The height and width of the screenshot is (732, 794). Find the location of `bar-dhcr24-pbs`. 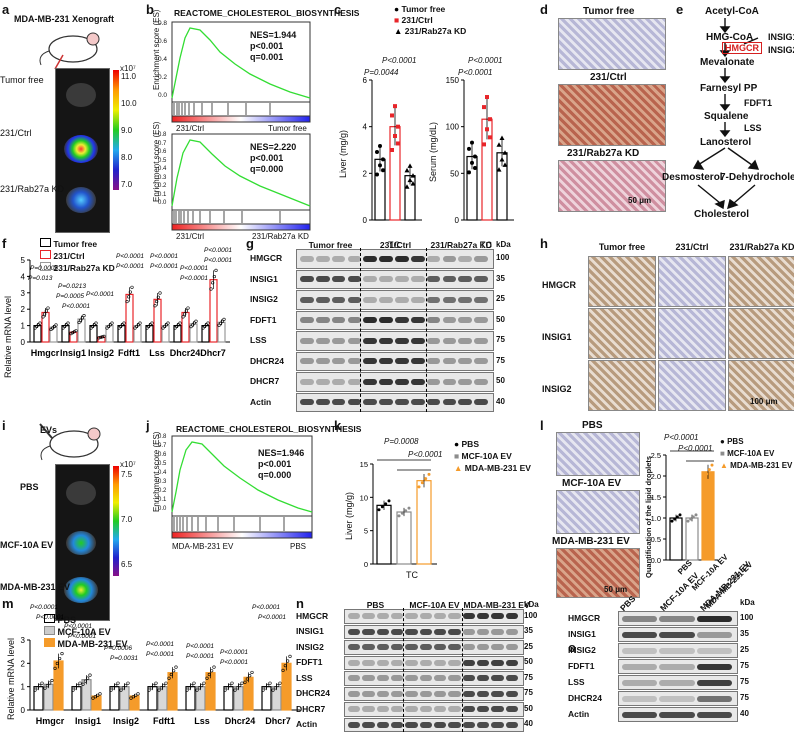

bar-dhcr24-pbs is located at coordinates (228, 698).